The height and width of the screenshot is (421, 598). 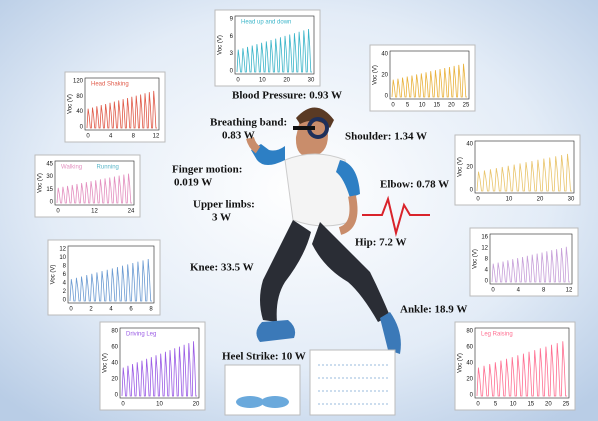 What do you see at coordinates (380, 243) in the screenshot?
I see `power-label: Hip: 7.2 W` at bounding box center [380, 243].